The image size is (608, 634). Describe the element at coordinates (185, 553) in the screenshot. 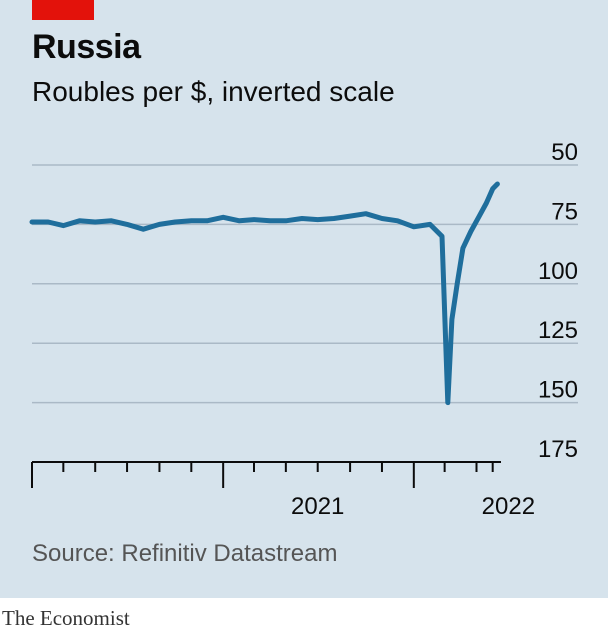

I see `source-note: Source: Refinitiv Datastream` at that location.